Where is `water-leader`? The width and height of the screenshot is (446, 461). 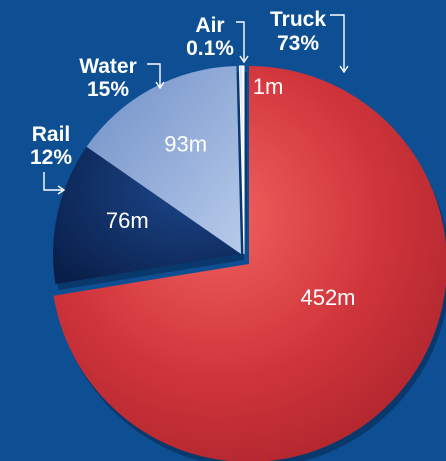
water-leader is located at coordinates (156, 76).